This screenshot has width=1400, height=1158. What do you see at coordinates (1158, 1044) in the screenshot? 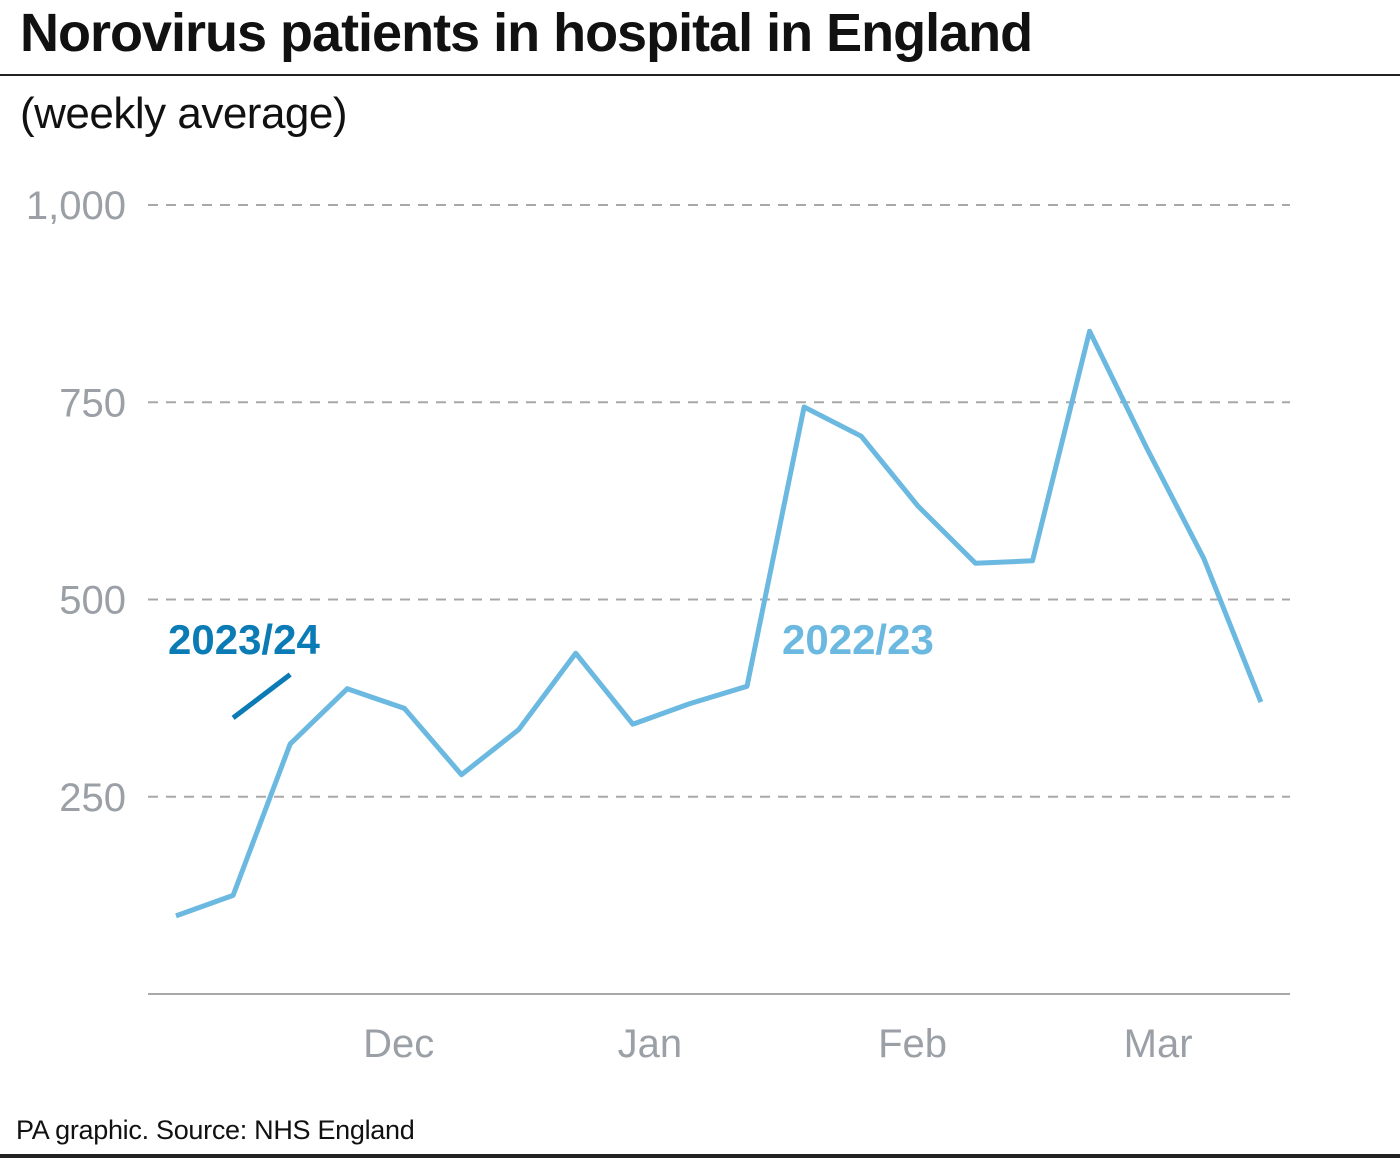
I see `x-tick-label: Mar` at bounding box center [1158, 1044].